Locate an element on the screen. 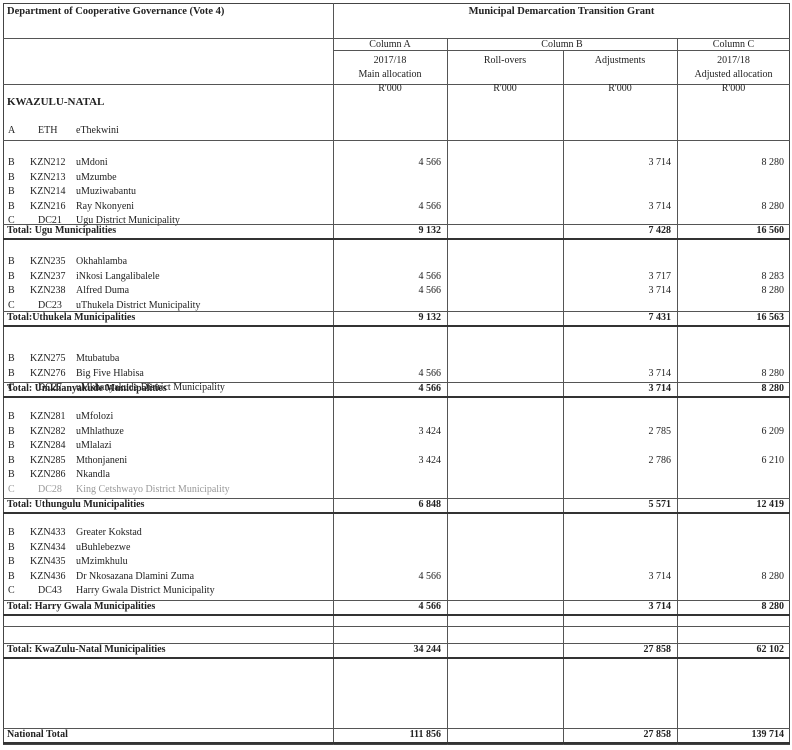  table-row: C DC43 Harry Gwala District Municipality is located at coordinates (111, 591).